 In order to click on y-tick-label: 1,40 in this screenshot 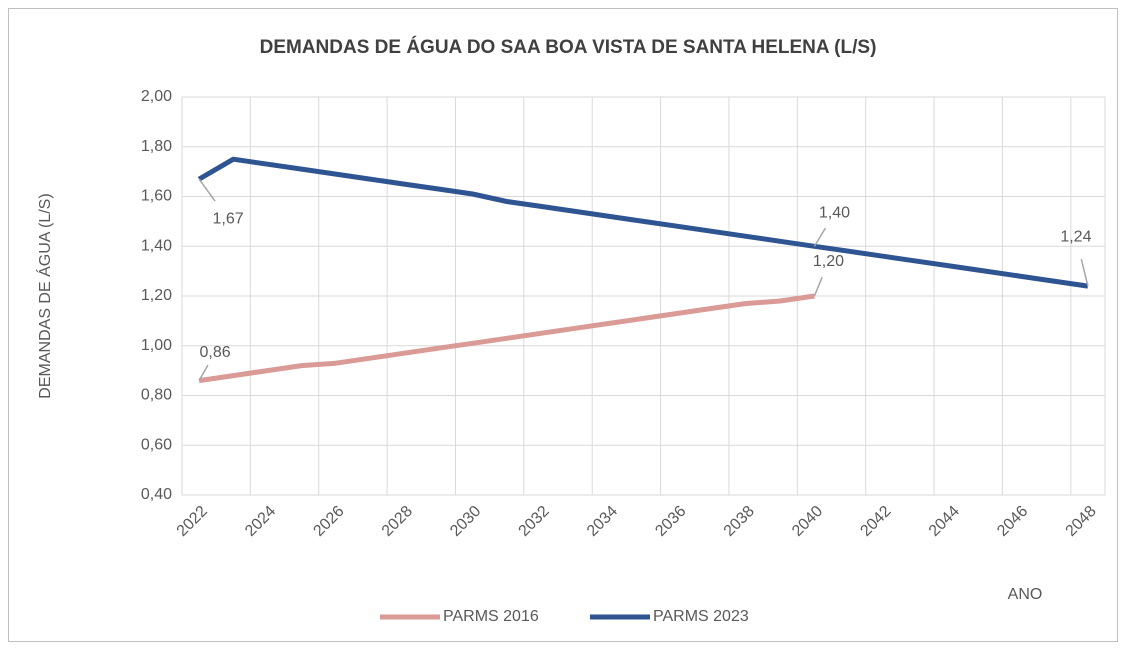, I will do `click(156, 245)`.